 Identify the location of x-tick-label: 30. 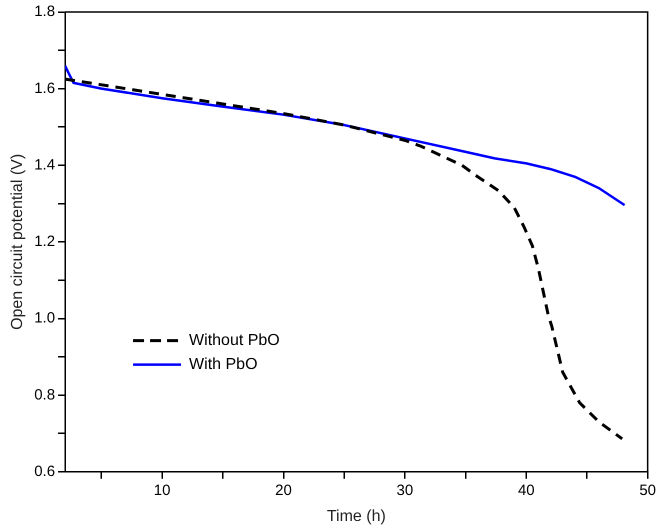
(405, 490).